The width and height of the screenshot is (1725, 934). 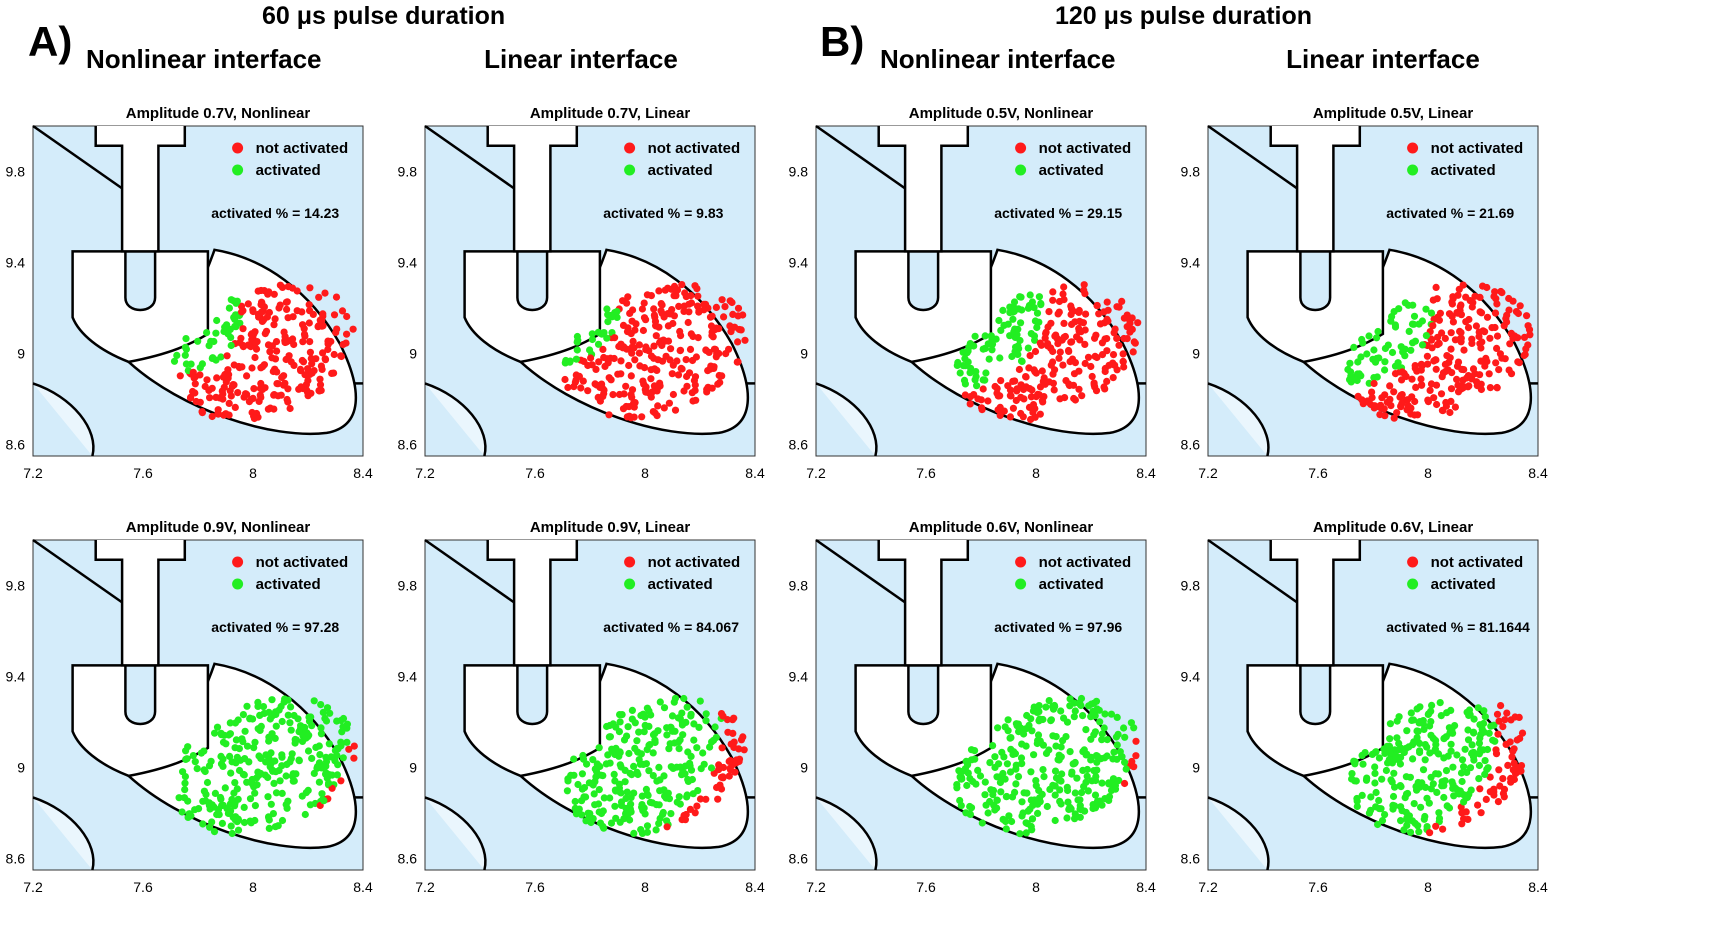 What do you see at coordinates (865, 160) in the screenshot?
I see `boundary-line` at bounding box center [865, 160].